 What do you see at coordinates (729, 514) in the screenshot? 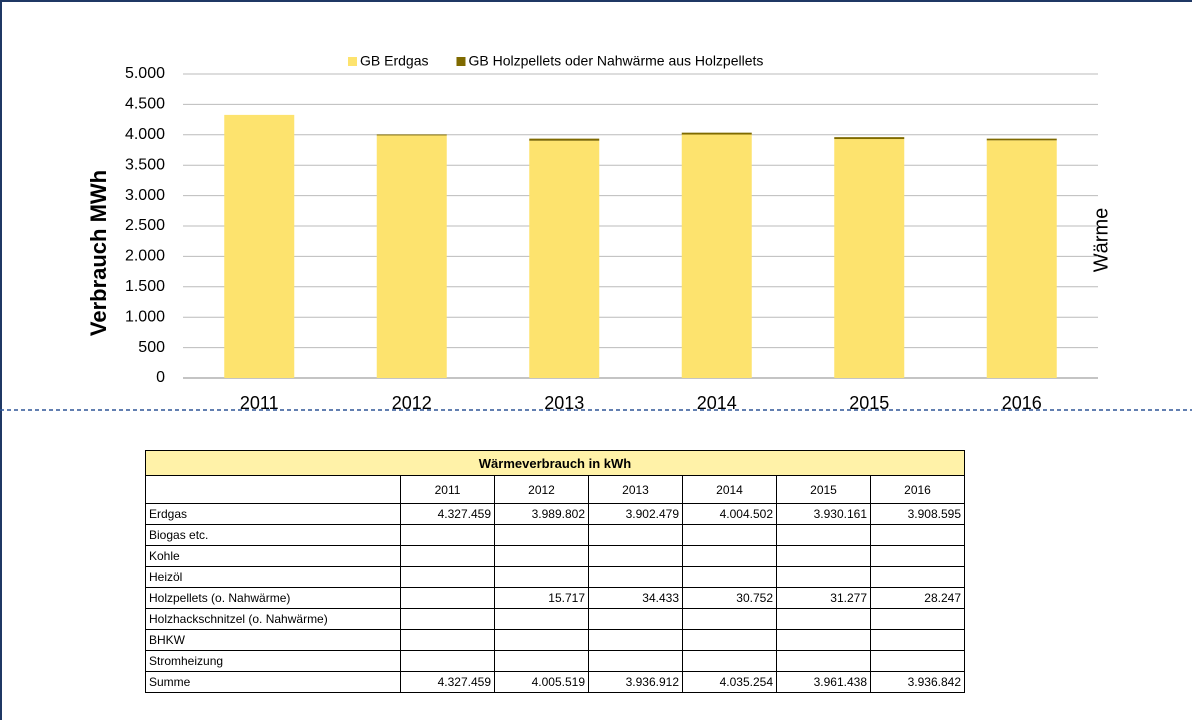
I see `table-cell: 4.004.502` at bounding box center [729, 514].